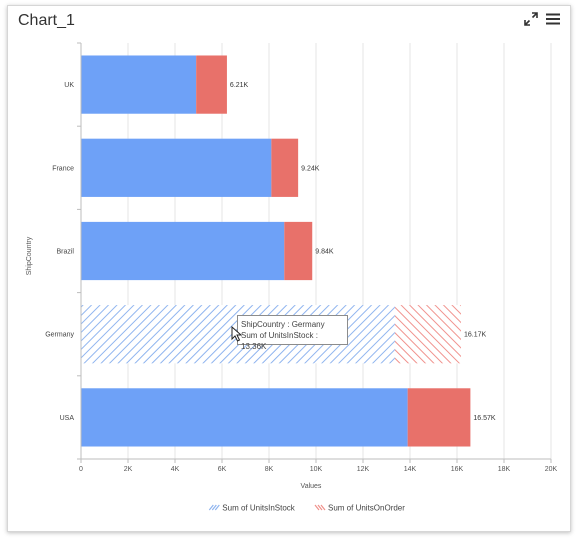 The height and width of the screenshot is (546, 581). What do you see at coordinates (69, 85) in the screenshot?
I see `y-tick-label: UK` at bounding box center [69, 85].